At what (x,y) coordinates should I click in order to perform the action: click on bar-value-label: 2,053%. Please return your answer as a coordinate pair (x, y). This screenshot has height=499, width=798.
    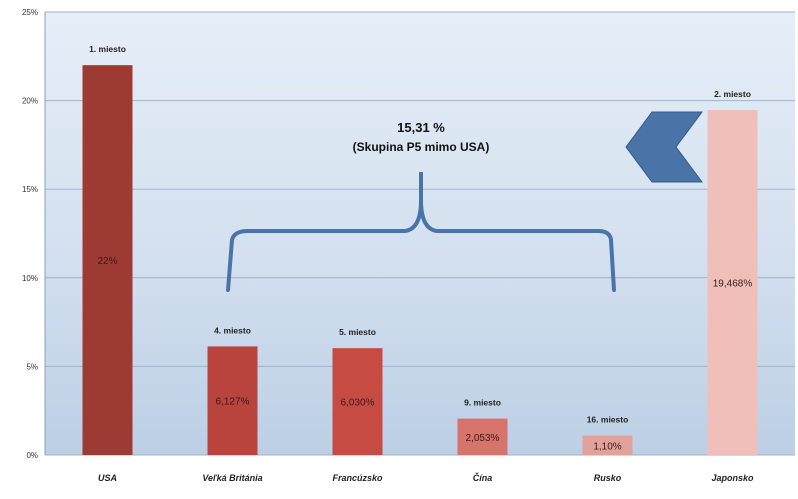
    Looking at the image, I should click on (483, 438).